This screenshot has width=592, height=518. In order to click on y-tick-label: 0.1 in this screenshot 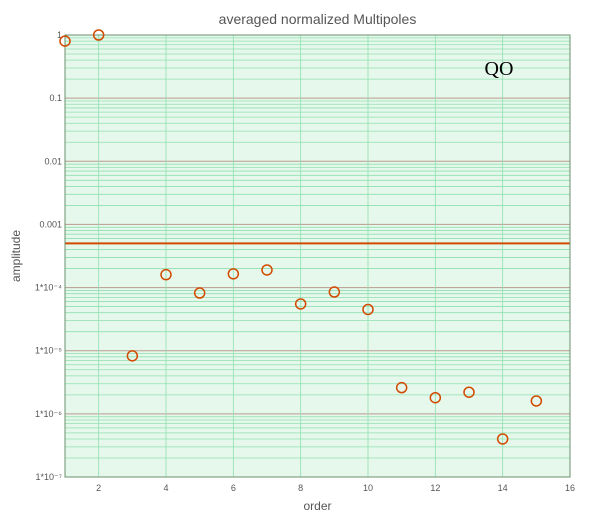, I will do `click(55, 98)`.